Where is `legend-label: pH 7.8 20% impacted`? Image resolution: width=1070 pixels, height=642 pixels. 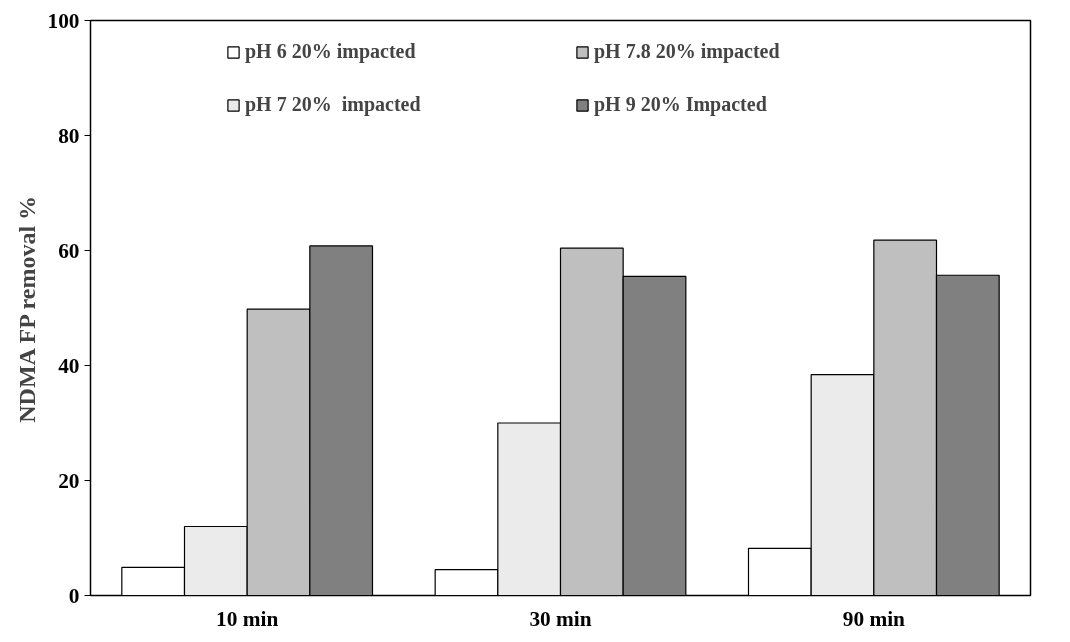
legend-label: pH 7.8 20% impacted is located at coordinates (687, 51).